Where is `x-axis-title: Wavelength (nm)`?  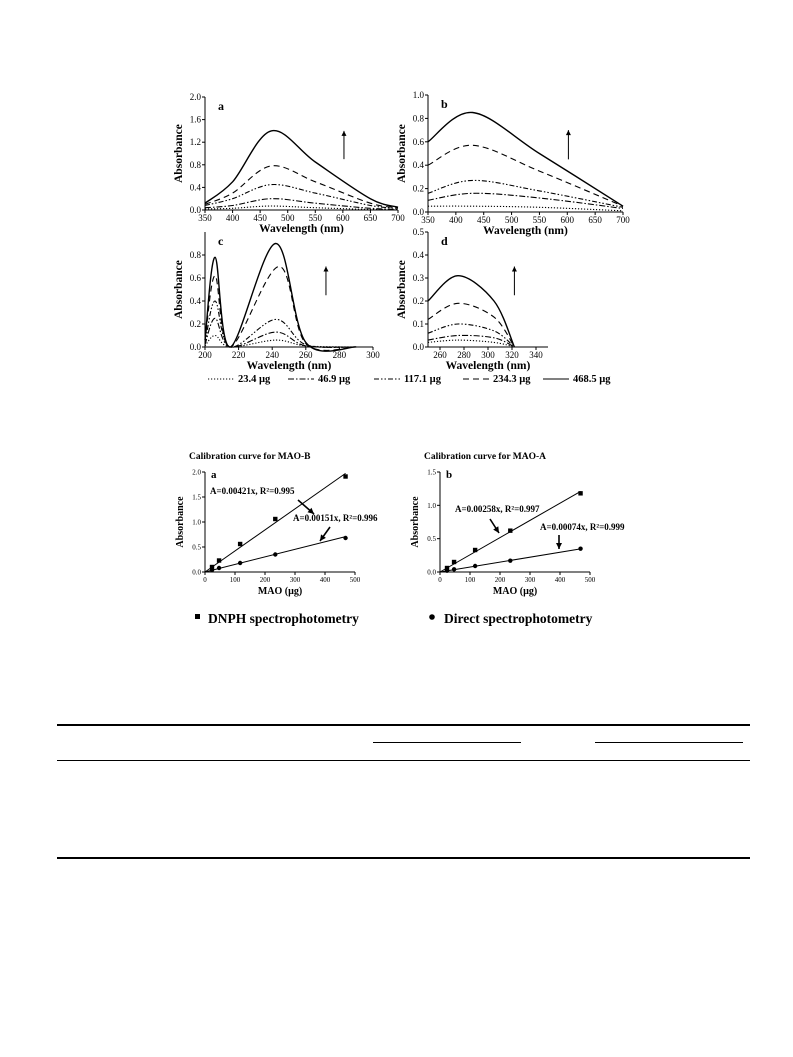
x-axis-title: Wavelength (nm) is located at coordinates (301, 229).